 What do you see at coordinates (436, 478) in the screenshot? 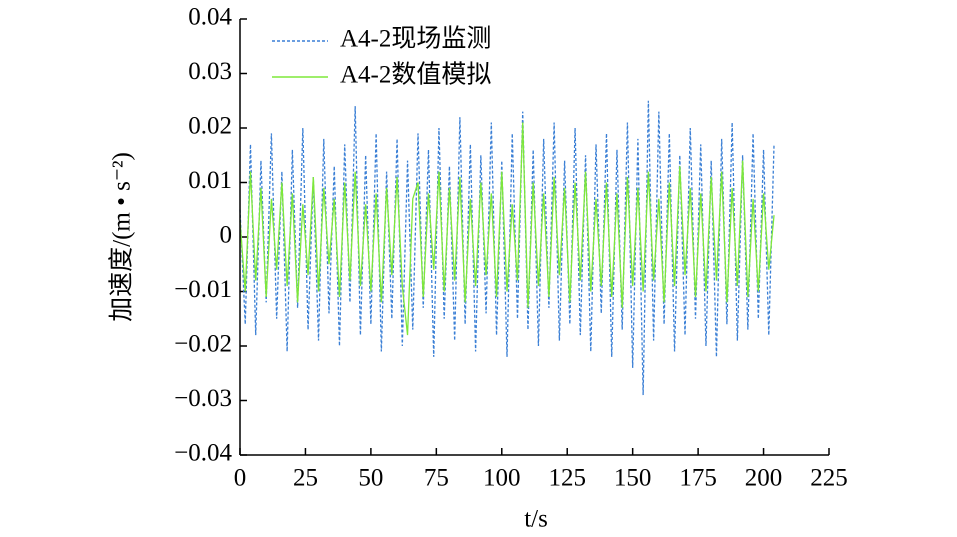
I see `x-tick-label: 75` at bounding box center [436, 478].